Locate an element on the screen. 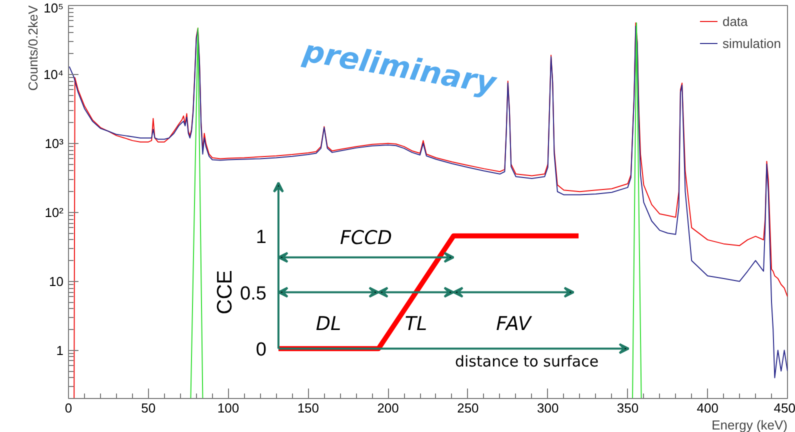 This screenshot has height=432, width=795. y-tick-label: 10³ is located at coordinates (54, 143).